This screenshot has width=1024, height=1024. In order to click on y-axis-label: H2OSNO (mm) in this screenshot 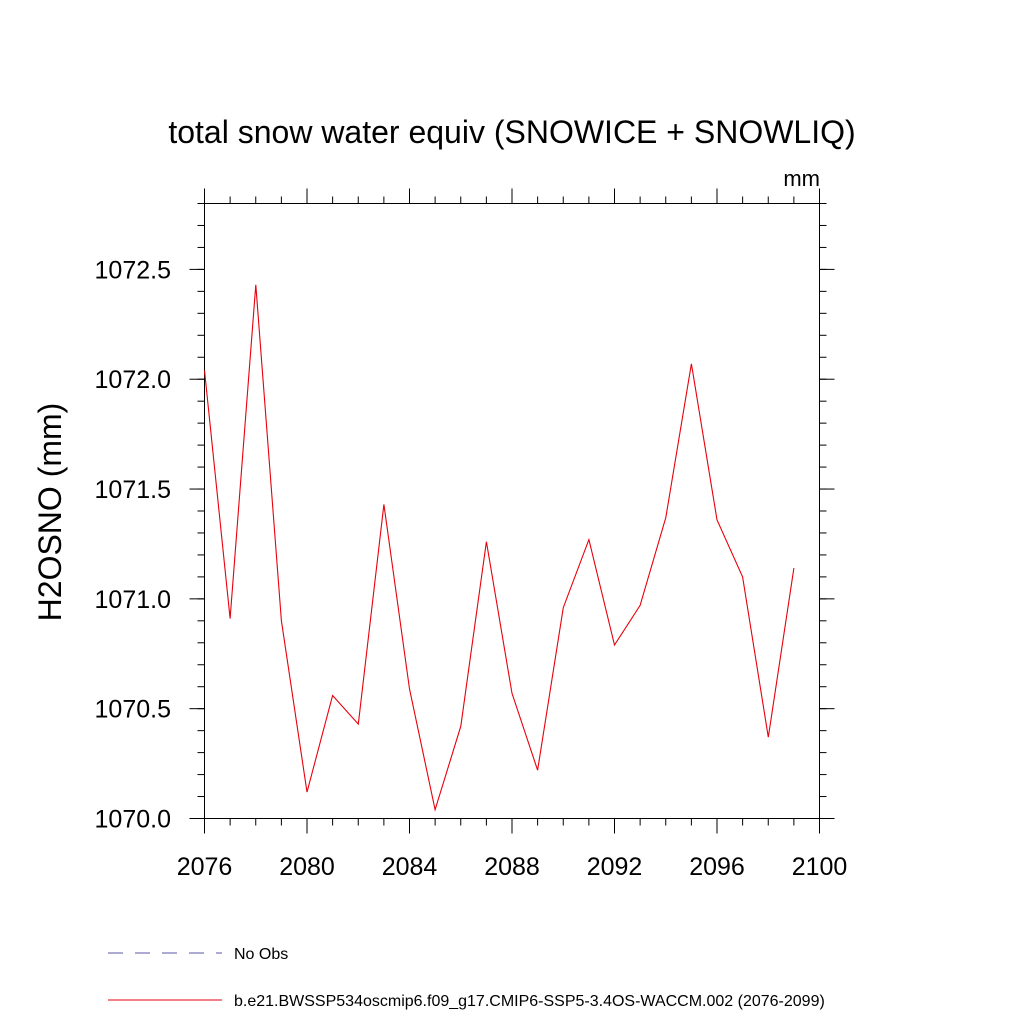, I will do `click(50, 512)`.